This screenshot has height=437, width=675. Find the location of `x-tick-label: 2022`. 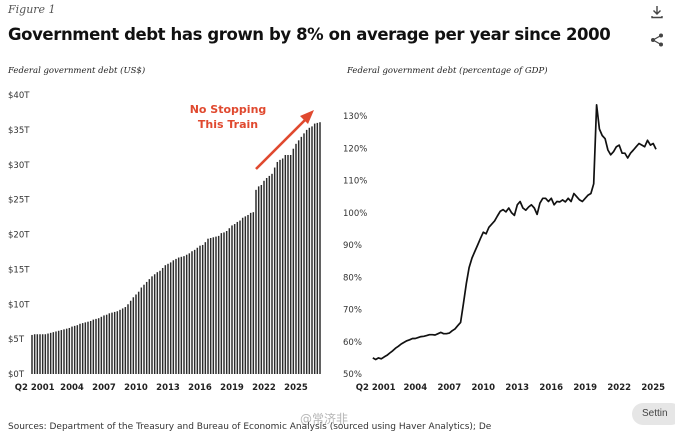

x-tick-label: 2022 is located at coordinates (619, 388).